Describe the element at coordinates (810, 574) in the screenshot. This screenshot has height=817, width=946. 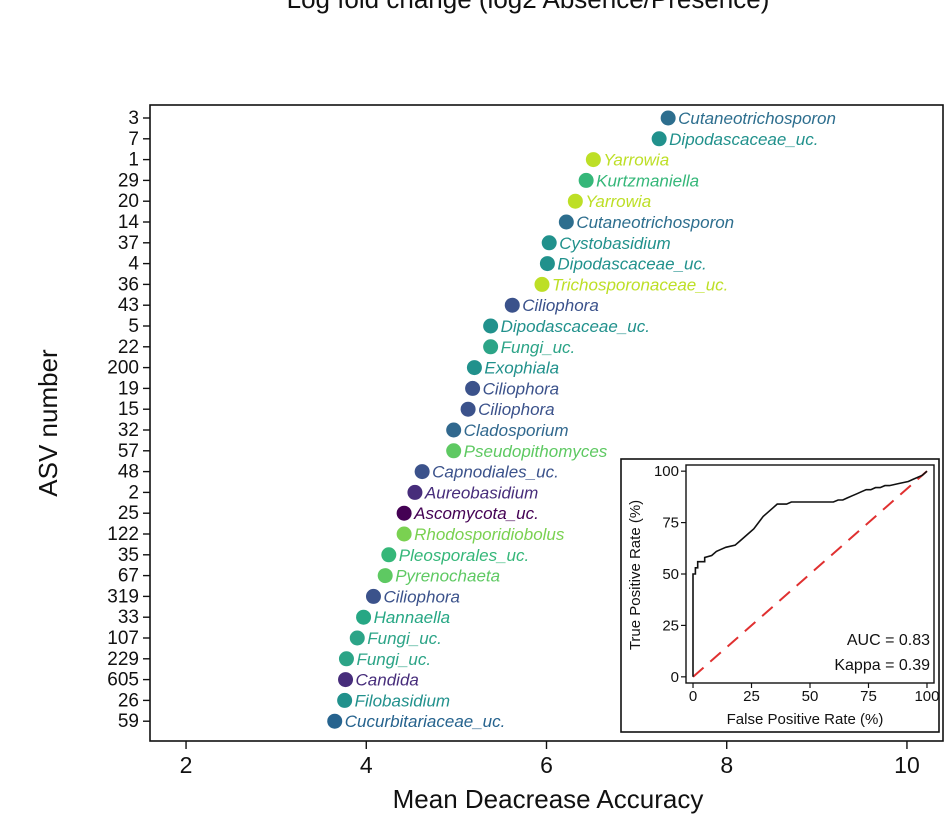
I see `roc-reference-line` at that location.